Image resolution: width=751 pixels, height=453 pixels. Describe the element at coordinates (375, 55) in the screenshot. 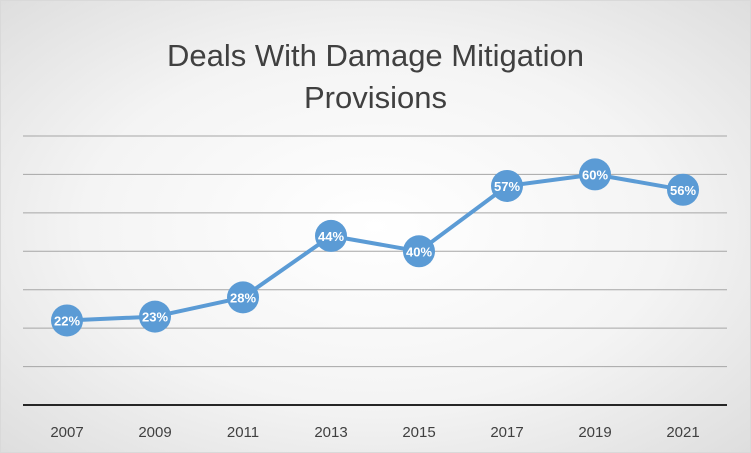

I see `chart-title-line-1: Deals With Damage Mitigation` at that location.